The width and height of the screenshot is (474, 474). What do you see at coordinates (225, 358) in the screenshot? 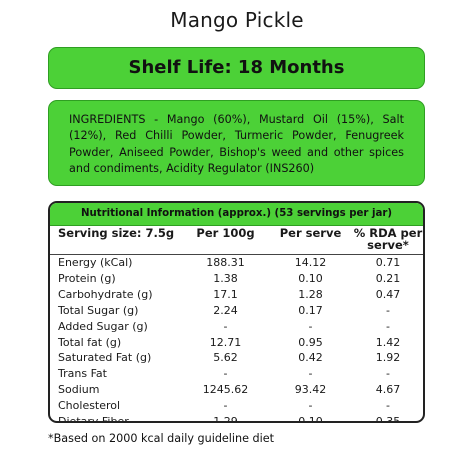
I see `per-100g-value: 5.62` at bounding box center [225, 358].